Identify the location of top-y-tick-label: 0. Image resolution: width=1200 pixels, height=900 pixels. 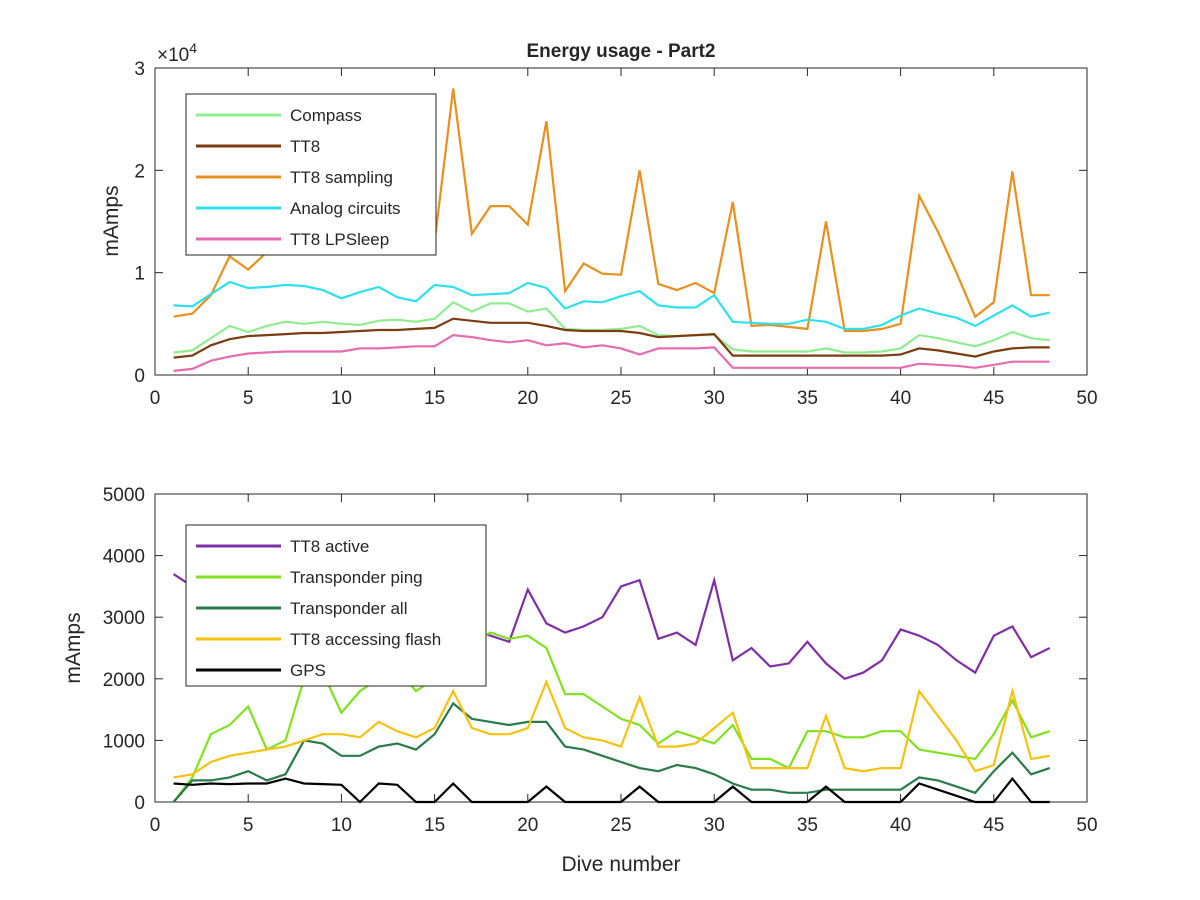
(139, 376).